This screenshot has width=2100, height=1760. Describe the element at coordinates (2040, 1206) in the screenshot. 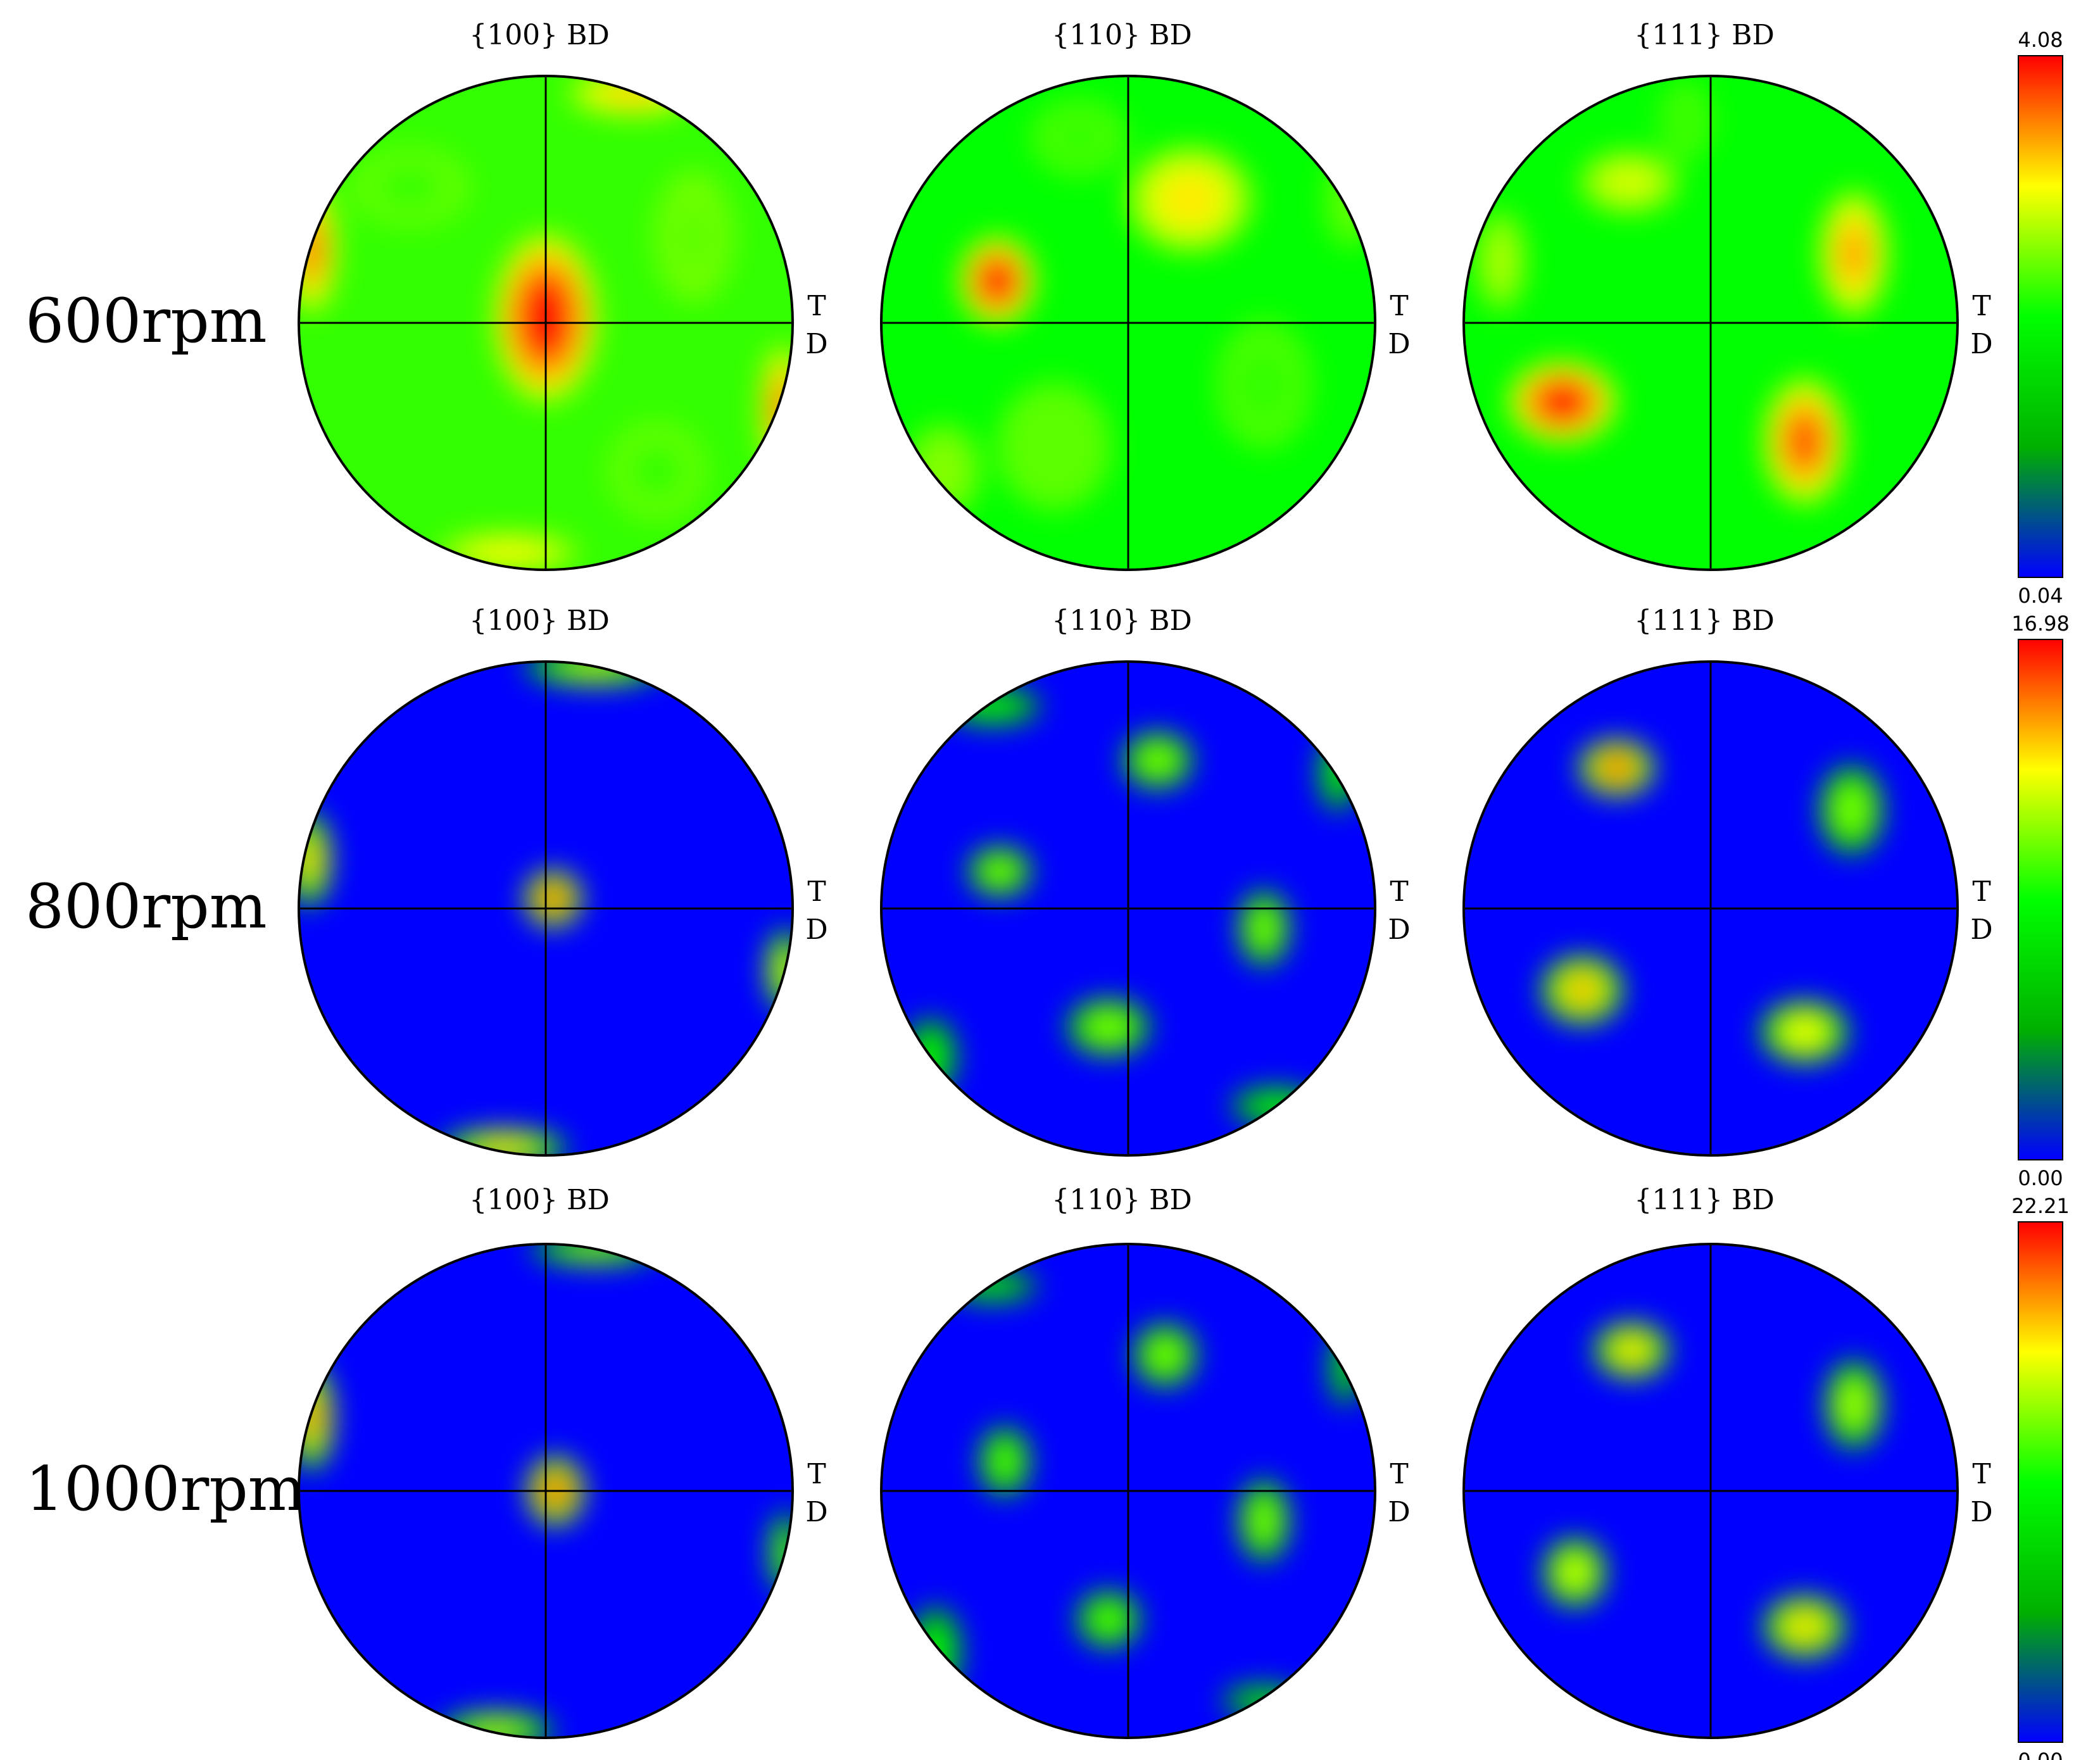

I see `colorbar-max-label: 22.21` at that location.